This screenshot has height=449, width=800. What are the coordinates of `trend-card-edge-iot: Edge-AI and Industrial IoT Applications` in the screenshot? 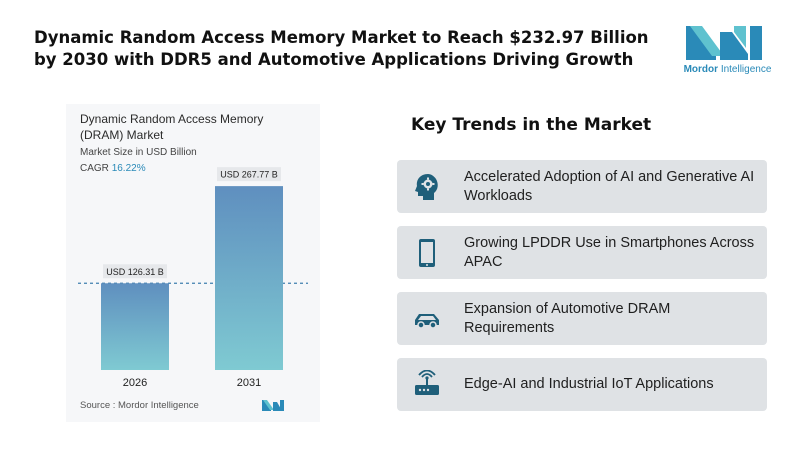 It's located at (582, 384).